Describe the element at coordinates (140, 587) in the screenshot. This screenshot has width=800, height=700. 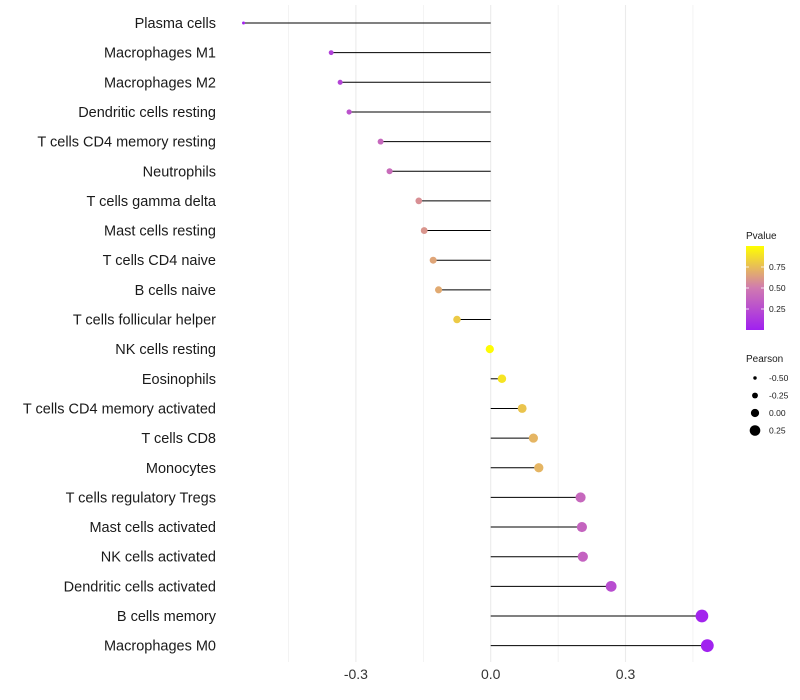
I see `category-label: Dendritic cells activated` at that location.